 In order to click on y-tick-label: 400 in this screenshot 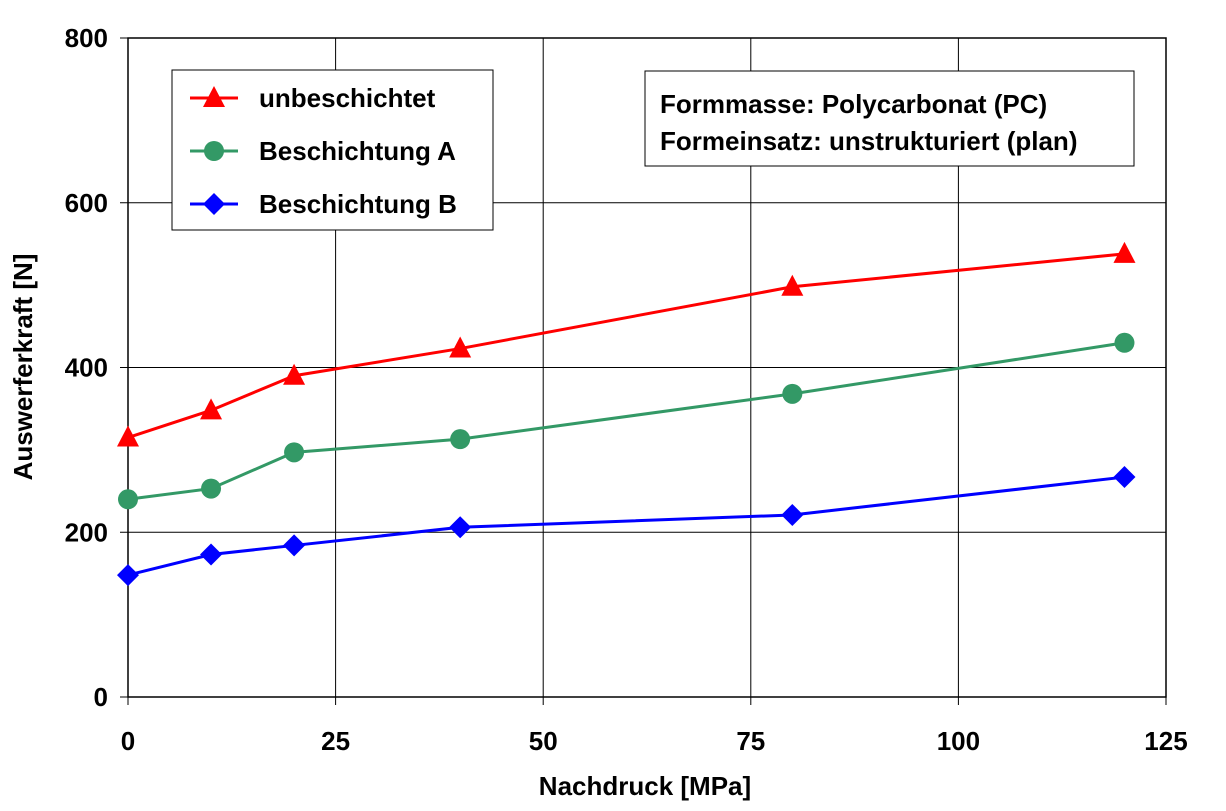, I will do `click(86, 368)`.